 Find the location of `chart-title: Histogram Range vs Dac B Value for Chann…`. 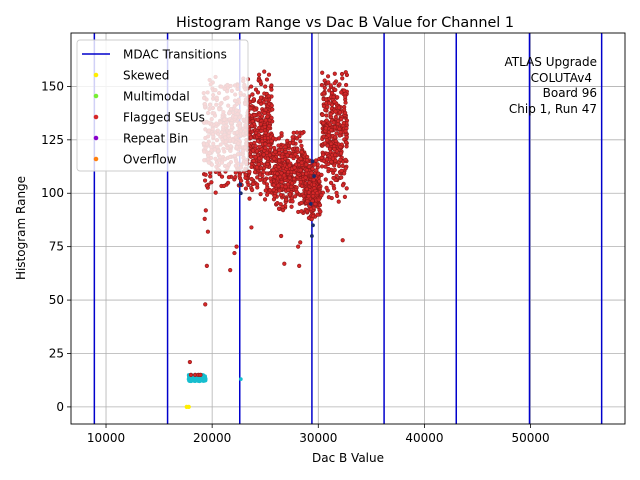

chart-title: Histogram Range vs Dac B Value for Chann… is located at coordinates (345, 23).